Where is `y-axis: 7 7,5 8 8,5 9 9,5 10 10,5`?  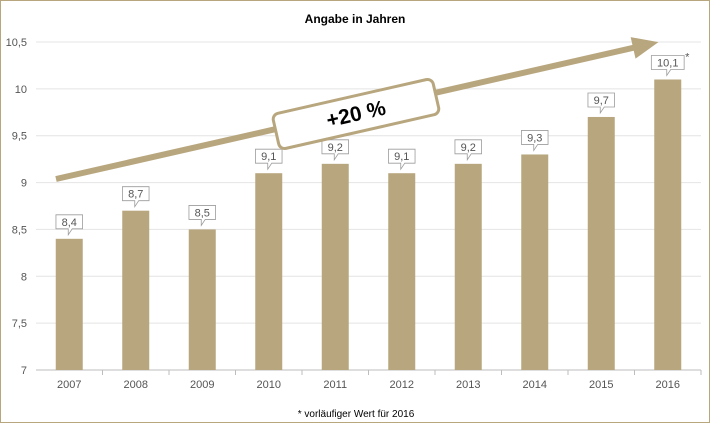 y-axis: 7 7,5 8 8,5 9 9,5 10 10,5 is located at coordinates (16, 207).